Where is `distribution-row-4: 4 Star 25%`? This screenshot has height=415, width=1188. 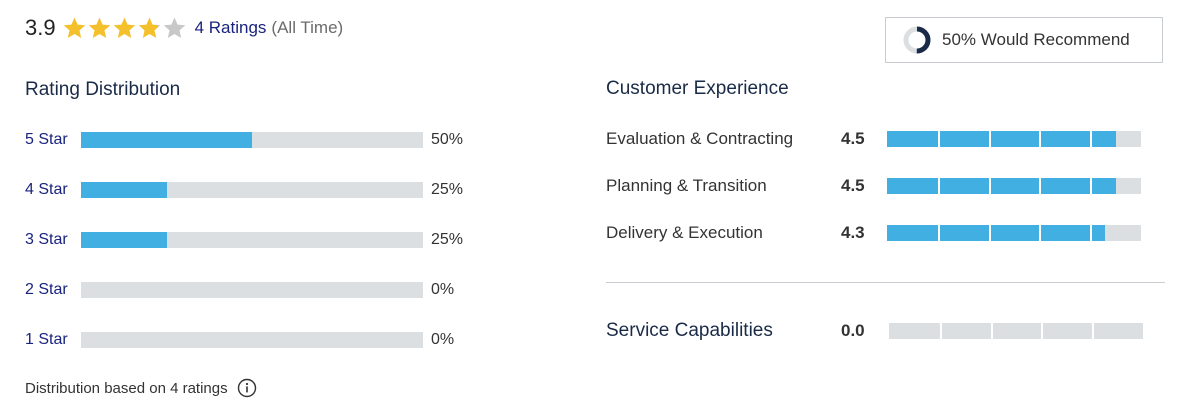
distribution-row-4: 4 Star 25% is located at coordinates (244, 190).